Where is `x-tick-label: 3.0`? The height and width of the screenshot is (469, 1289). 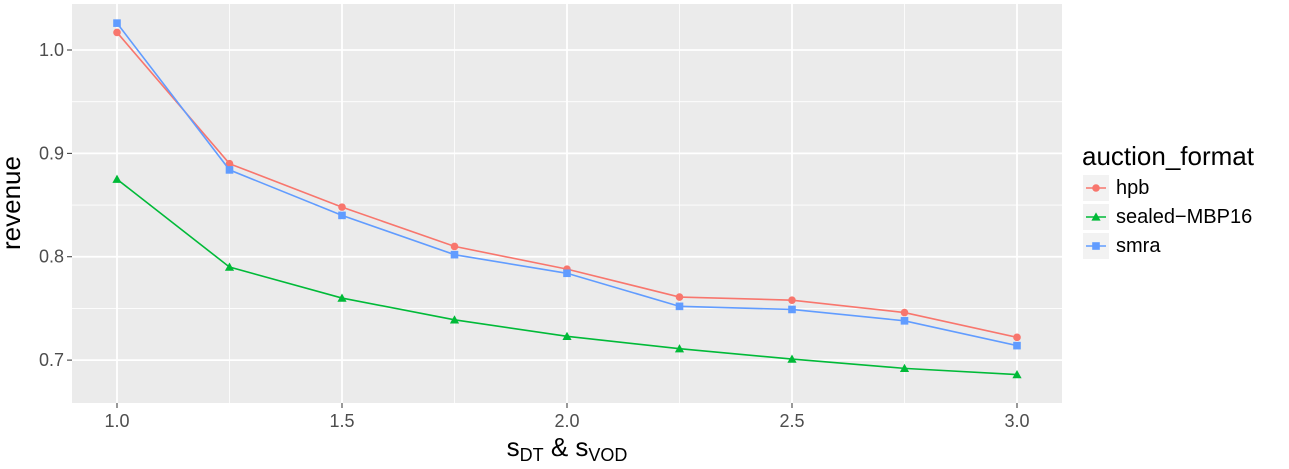
x-tick-label: 3.0 is located at coordinates (1016, 421).